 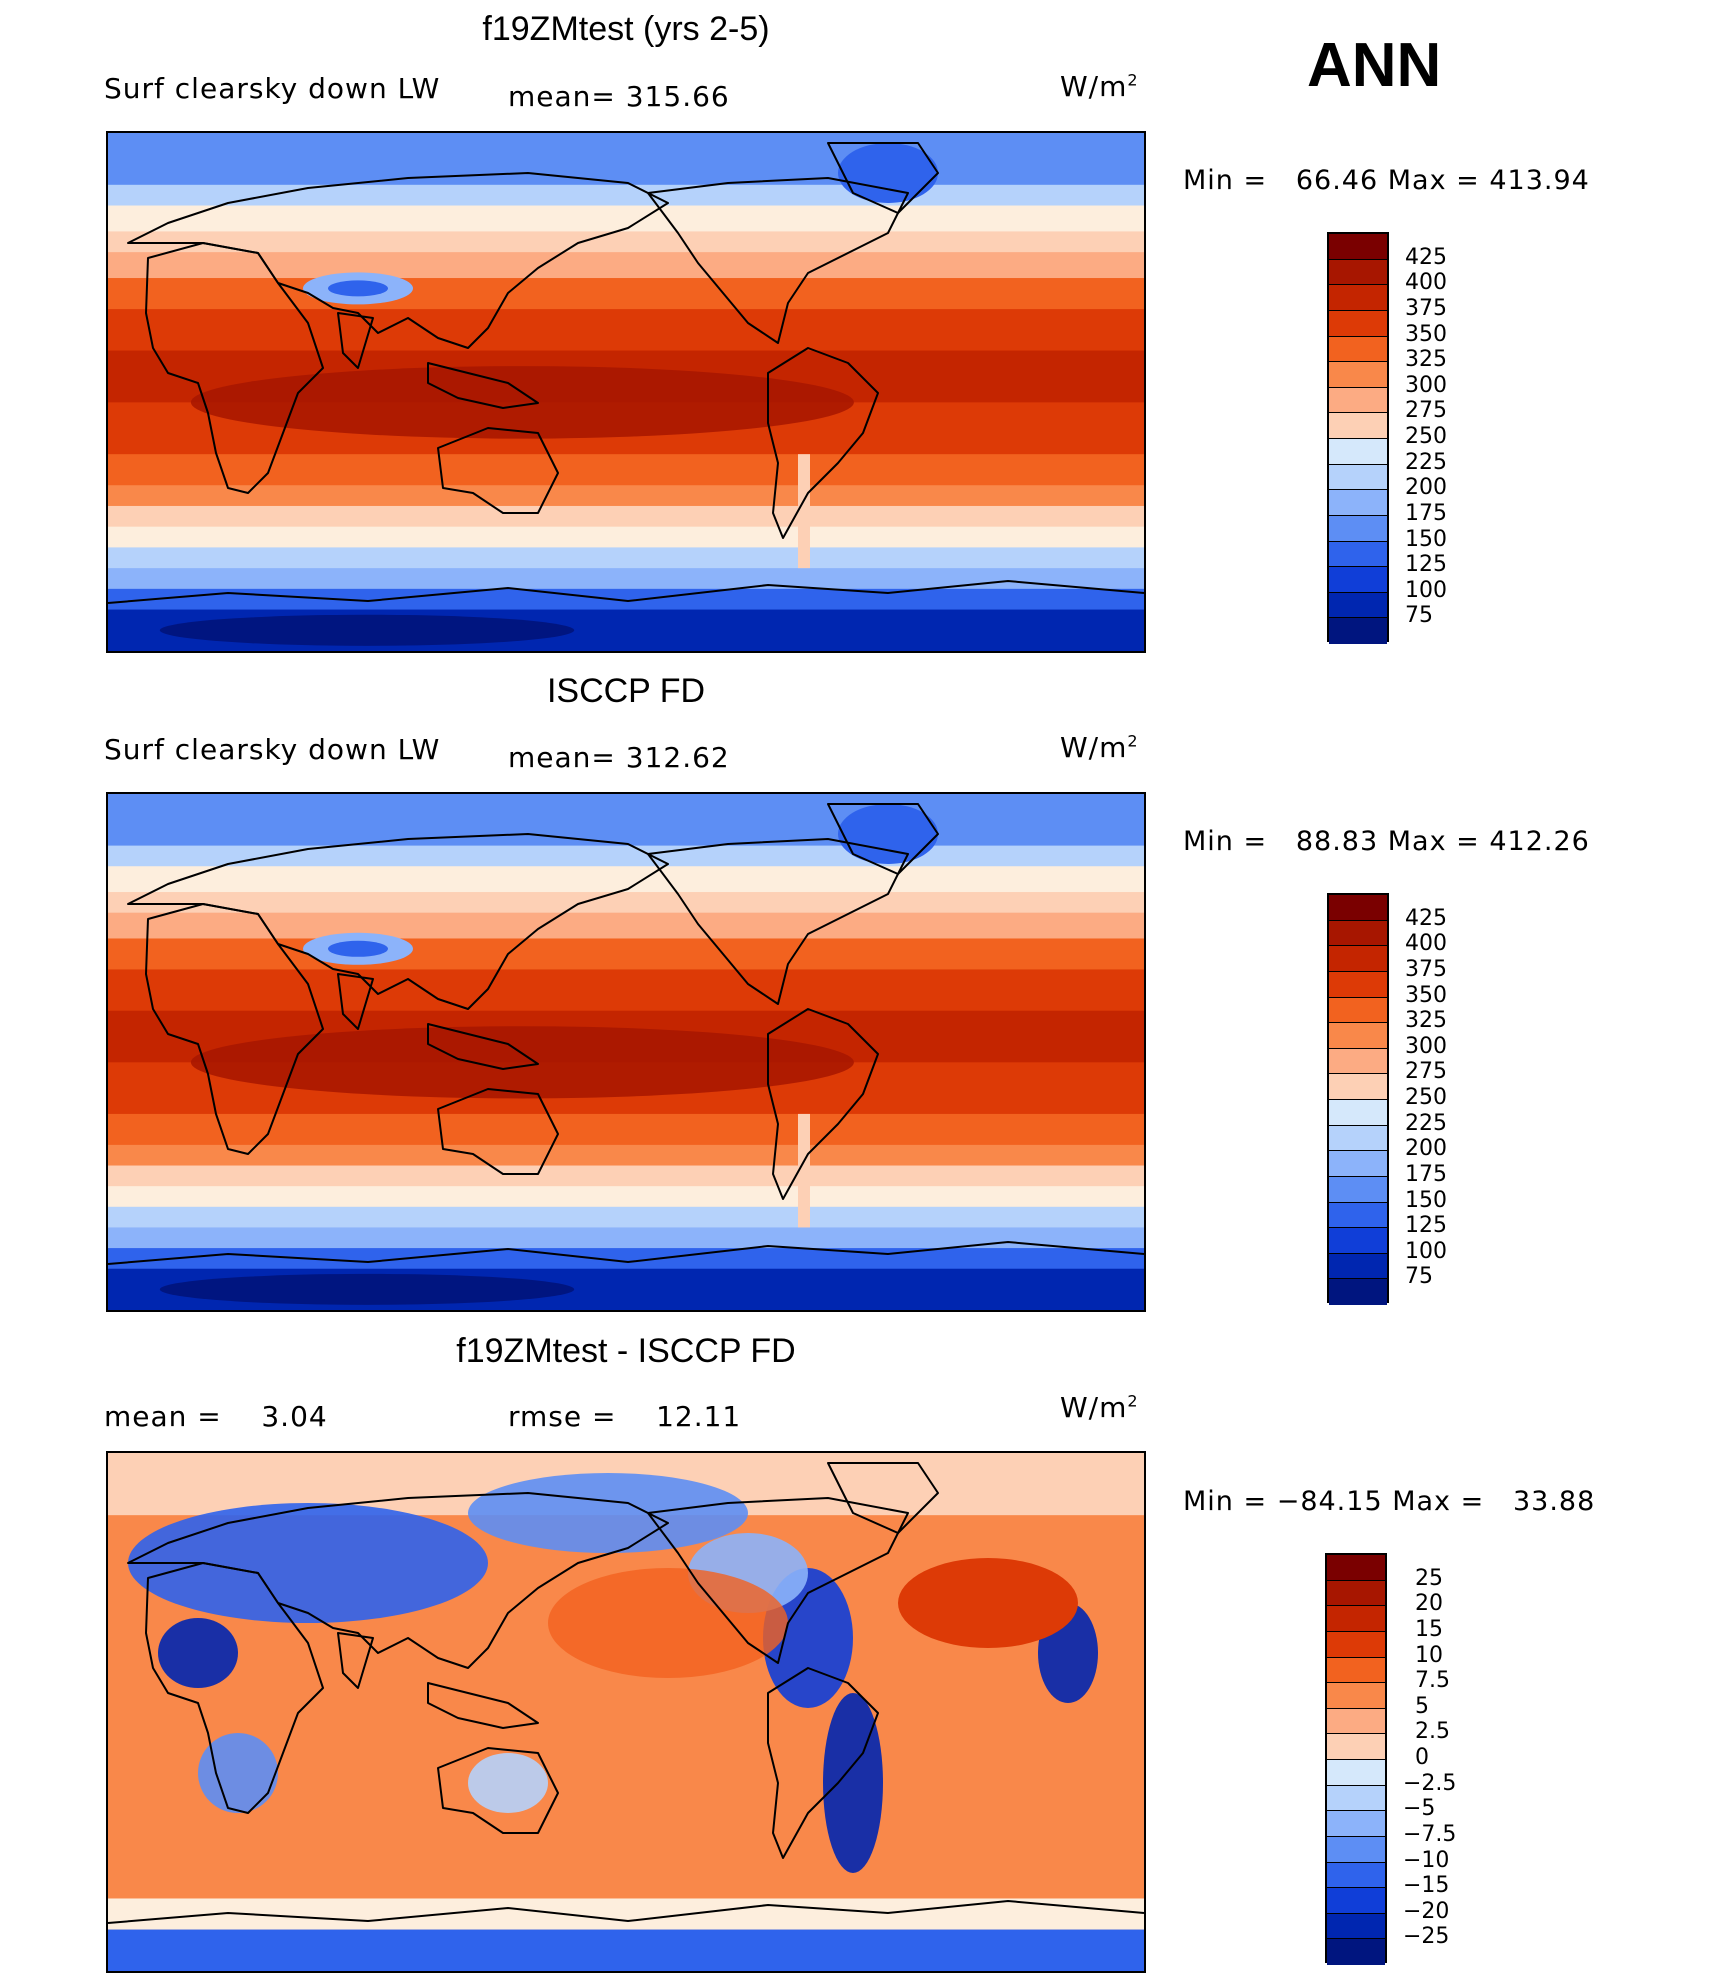 I want to click on colorbar-tick-label: −20, so click(x=1426, y=1911).